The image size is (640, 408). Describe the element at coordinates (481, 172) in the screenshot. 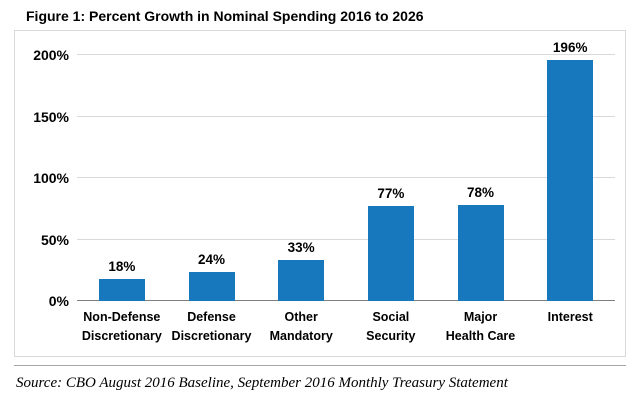

I see `bar-column: 78%` at that location.